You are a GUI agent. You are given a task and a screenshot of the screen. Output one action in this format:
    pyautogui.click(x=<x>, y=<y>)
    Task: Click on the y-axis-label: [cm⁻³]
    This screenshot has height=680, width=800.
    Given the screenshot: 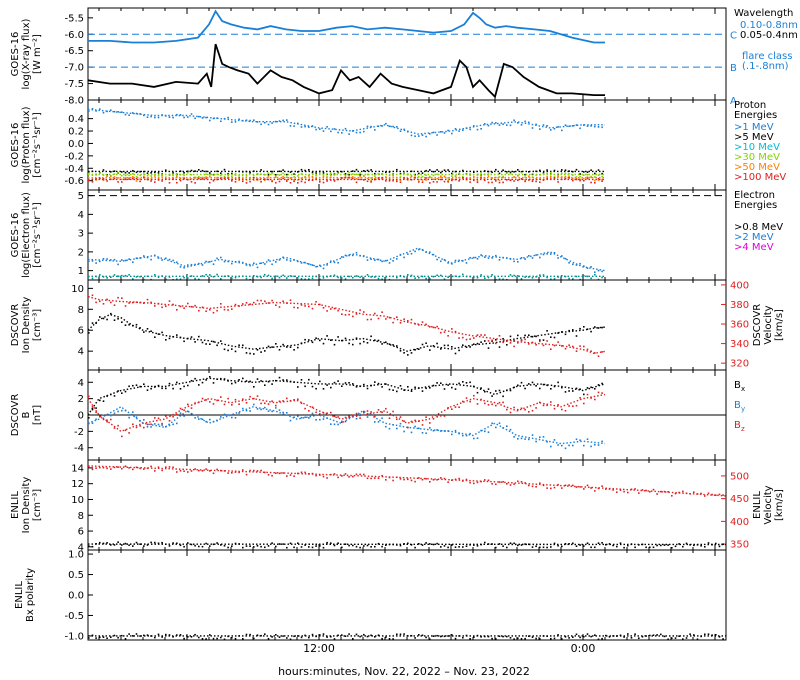 What is the action you would take?
    pyautogui.click(x=37, y=325)
    